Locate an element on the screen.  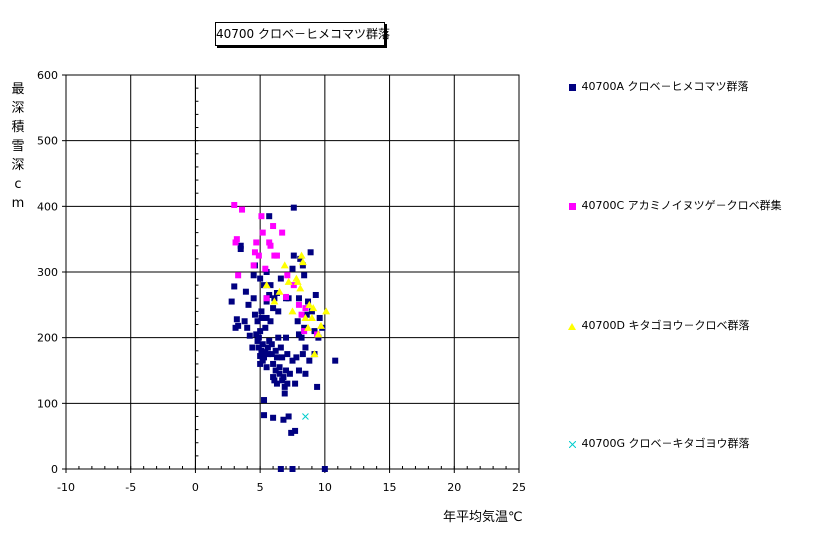
legend-entry-d: 40700D キタゴヨウ－クロベ群落 is located at coordinates (657, 326).